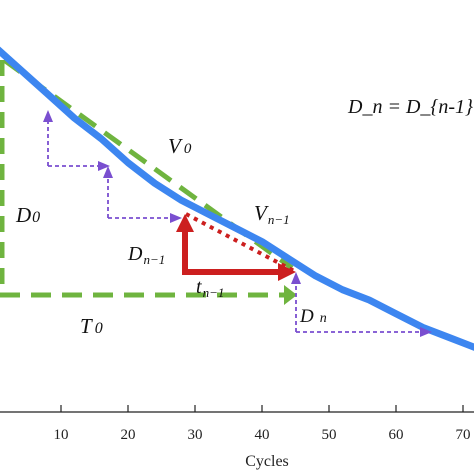 The height and width of the screenshot is (474, 474). Describe the element at coordinates (185, 223) in the screenshot. I see `dn1-arrow-head` at that location.